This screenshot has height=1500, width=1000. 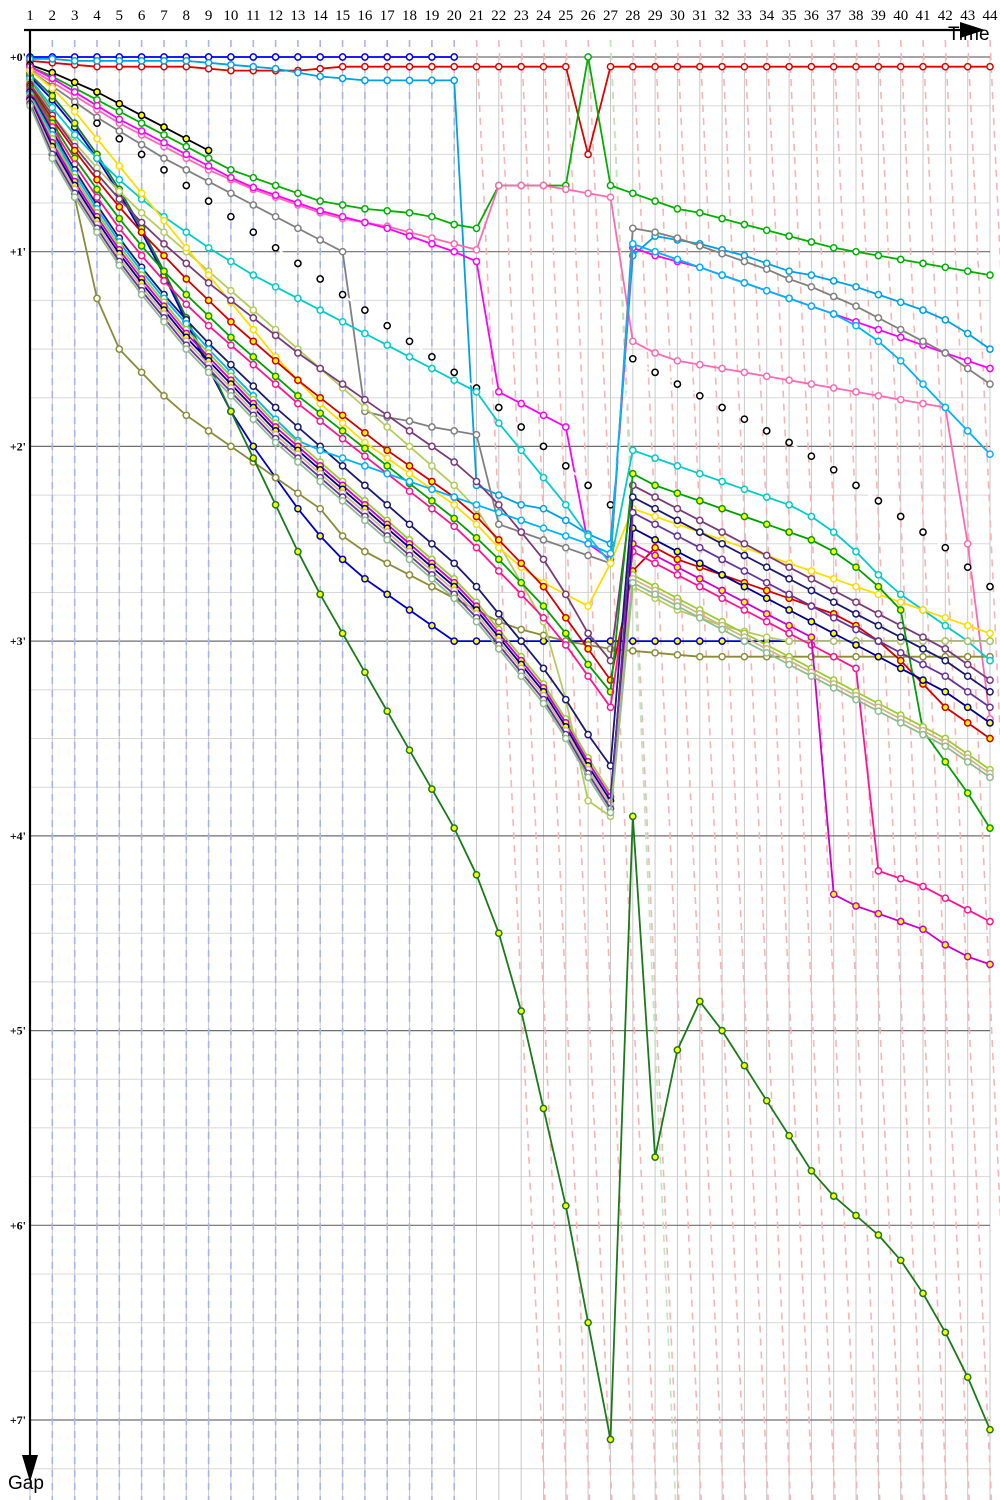 What do you see at coordinates (388, 16) in the screenshot?
I see `x-tick-label: 17` at bounding box center [388, 16].